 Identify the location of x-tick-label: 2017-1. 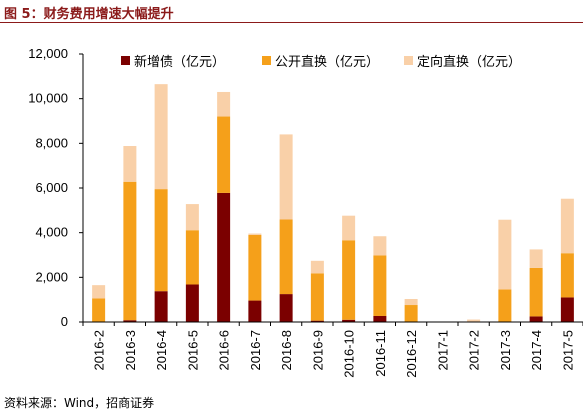
(442, 350).